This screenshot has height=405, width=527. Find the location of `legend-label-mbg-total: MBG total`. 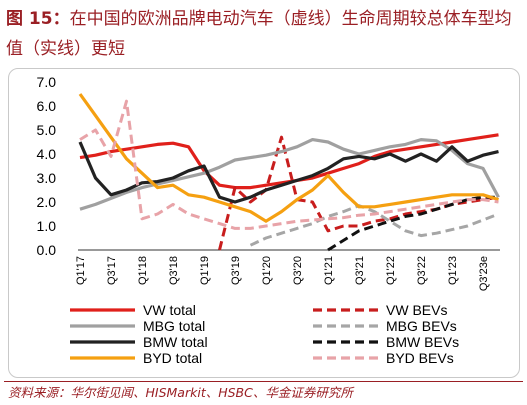

legend-label-mbg-total: MBG total is located at coordinates (174, 326).